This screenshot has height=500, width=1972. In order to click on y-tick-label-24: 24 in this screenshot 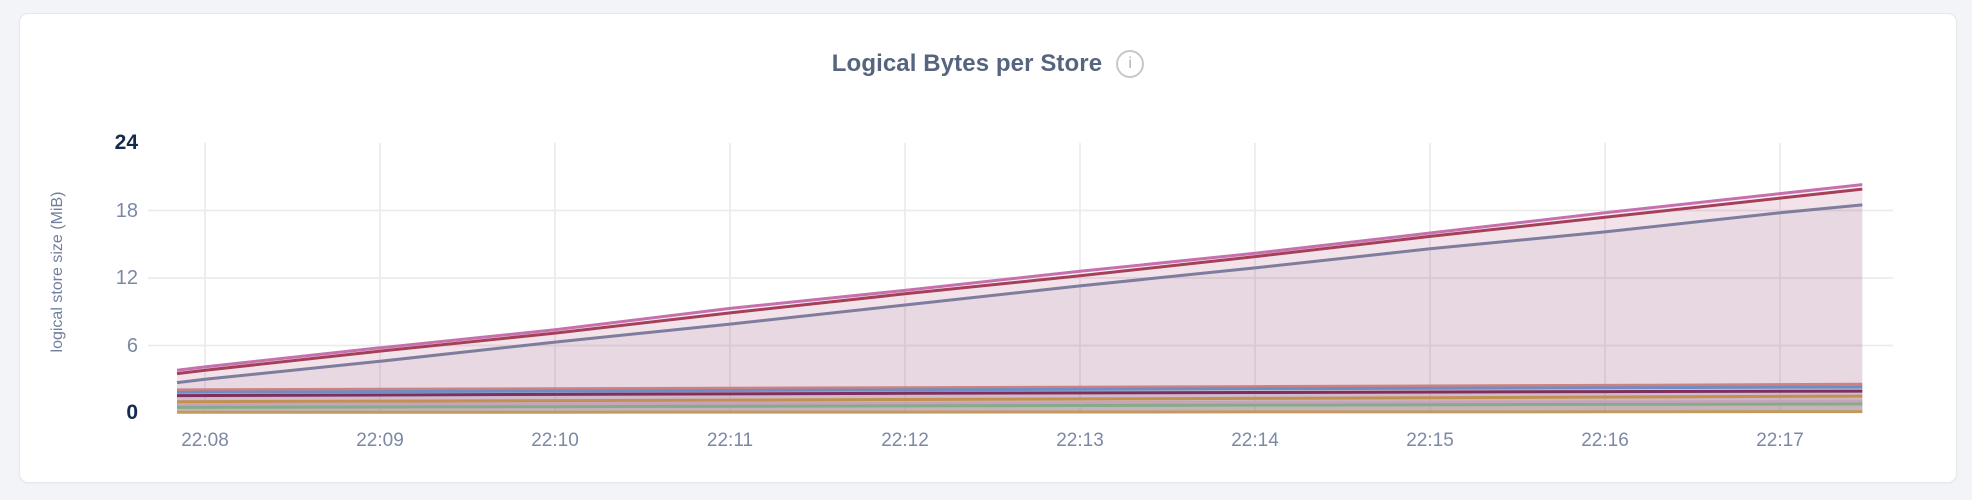, I will do `click(126, 142)`.